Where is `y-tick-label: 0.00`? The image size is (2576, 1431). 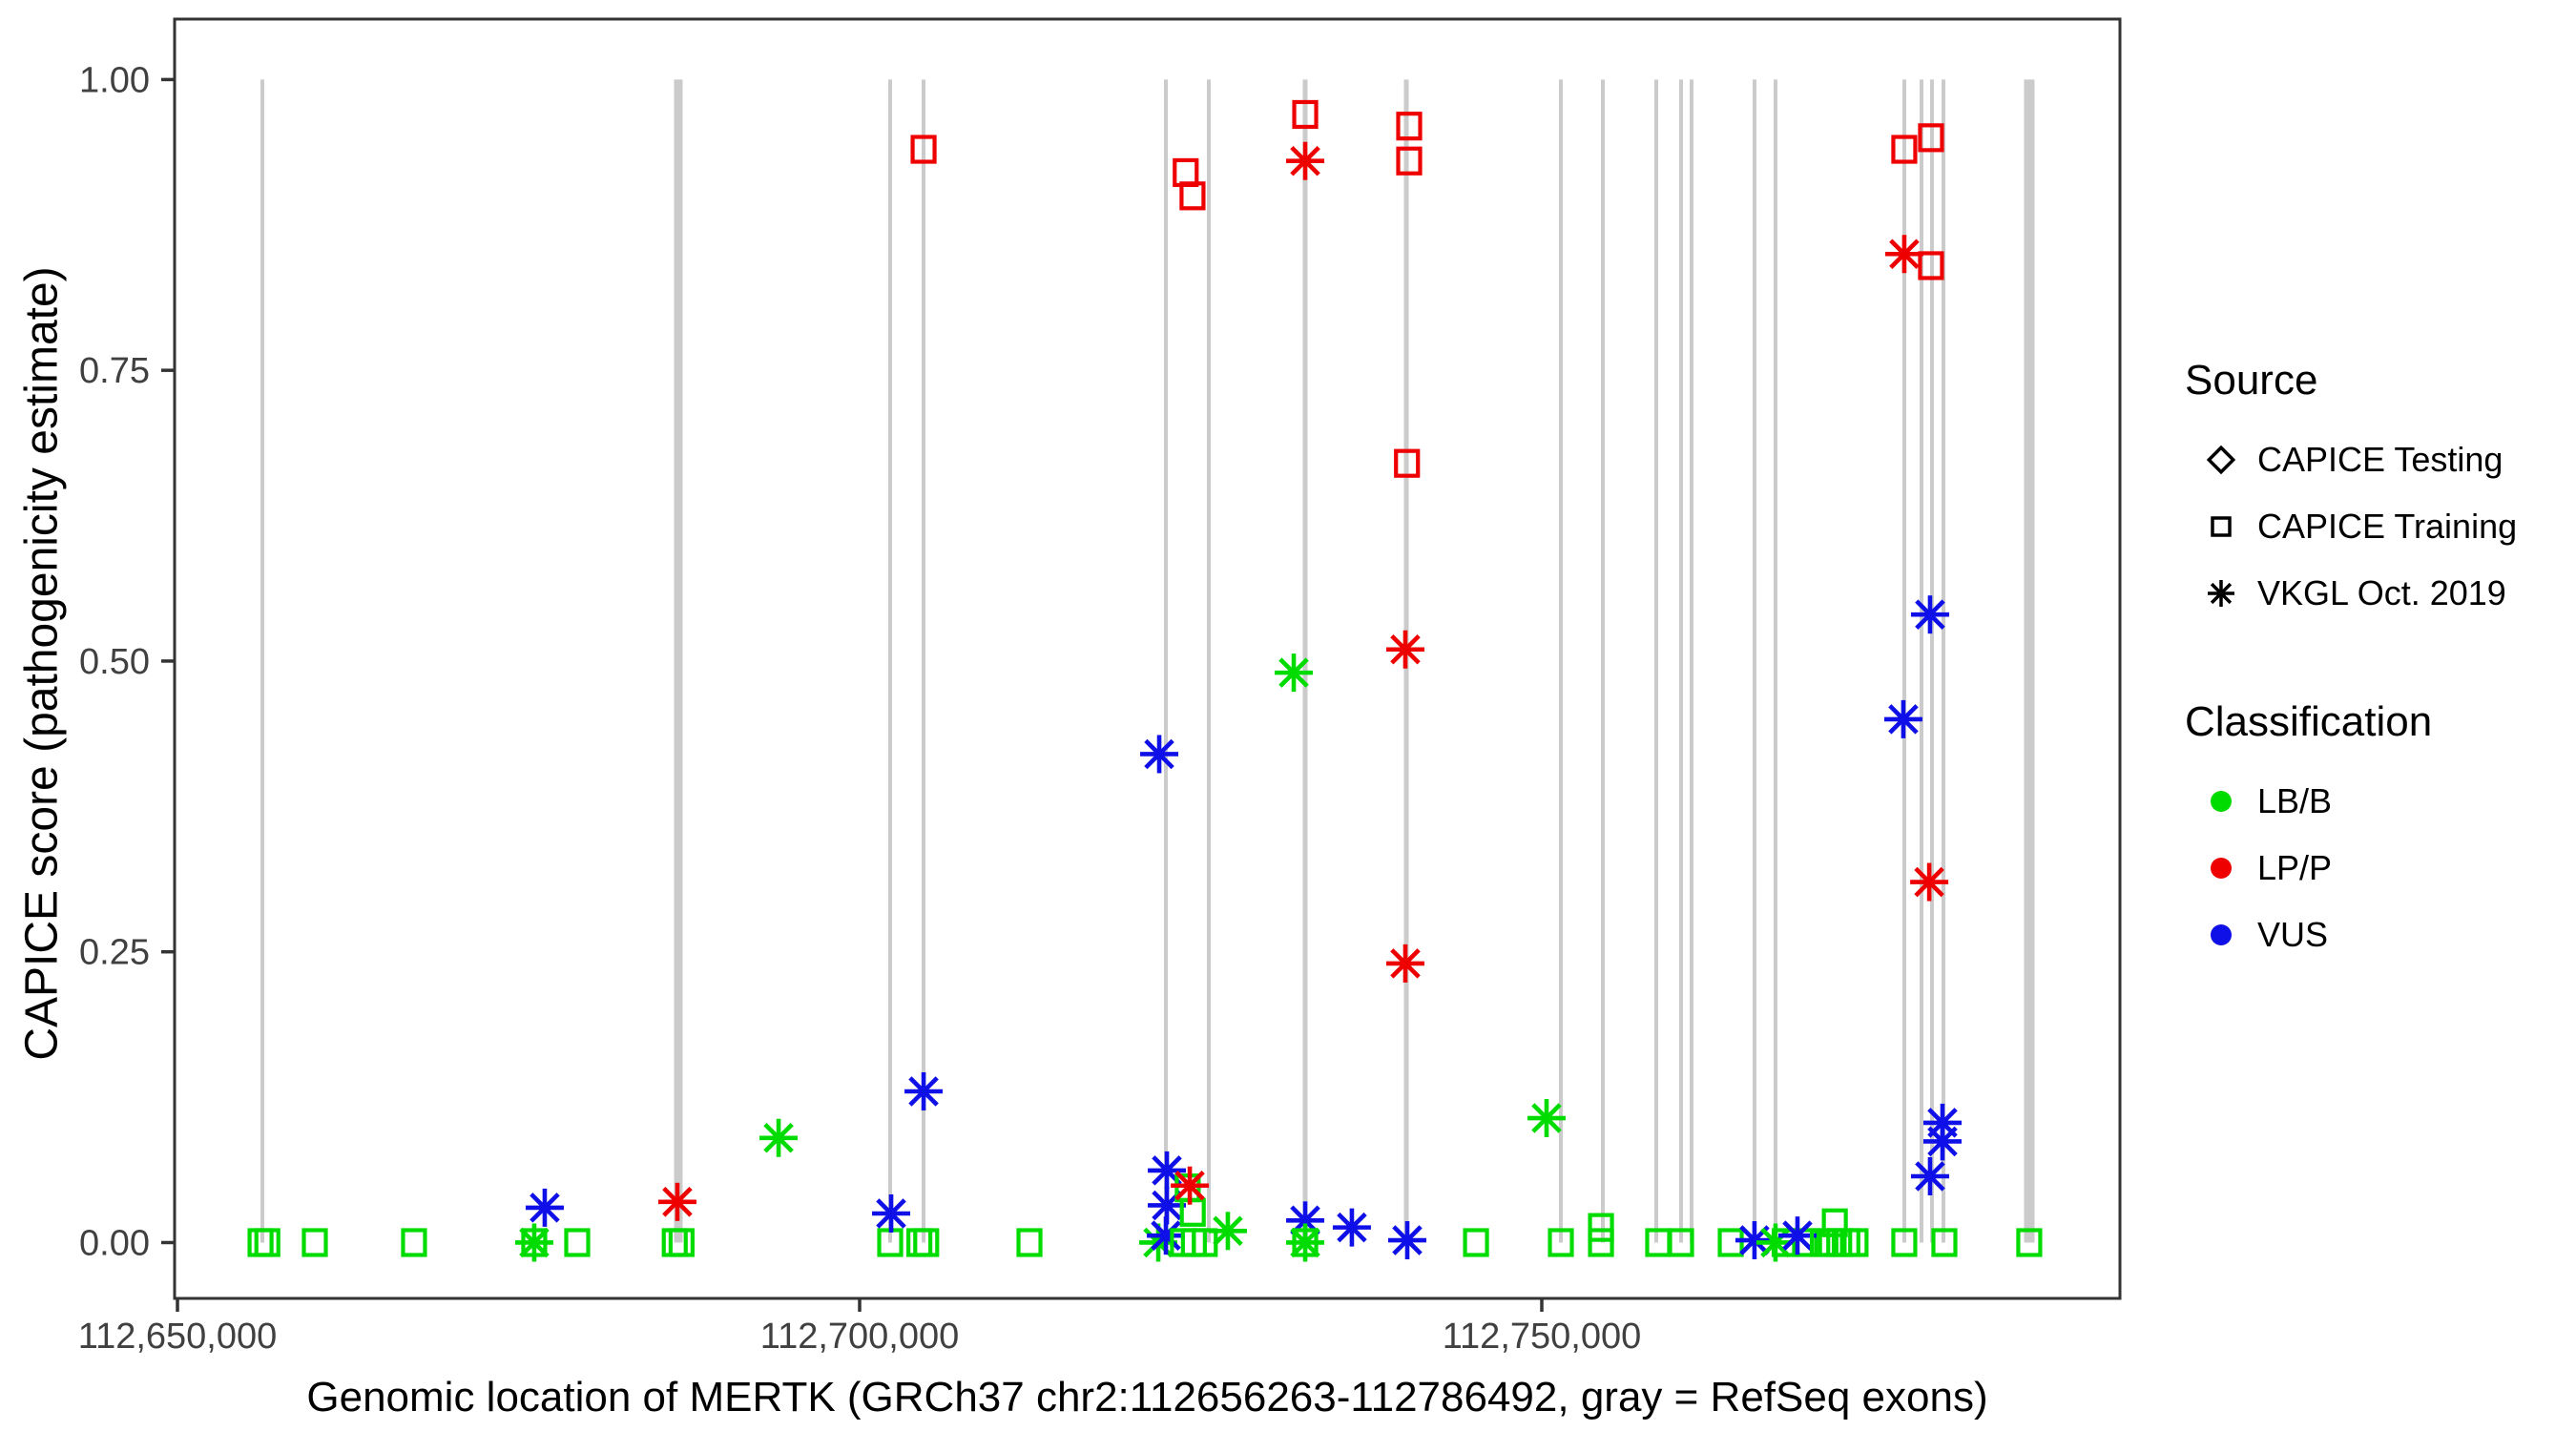 y-tick-label: 0.00 is located at coordinates (114, 1243).